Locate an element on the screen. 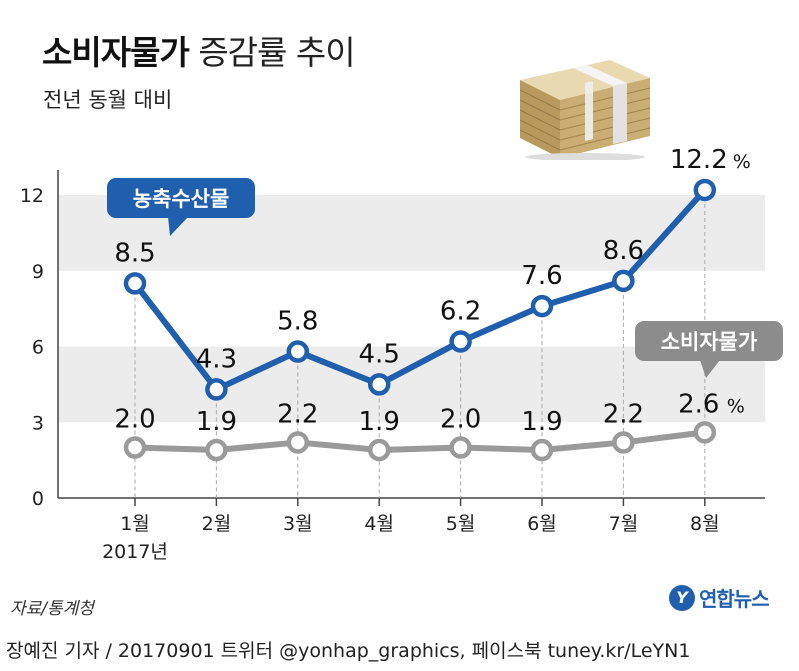 The width and height of the screenshot is (799, 671). x-tick-label: 6월 is located at coordinates (542, 524).